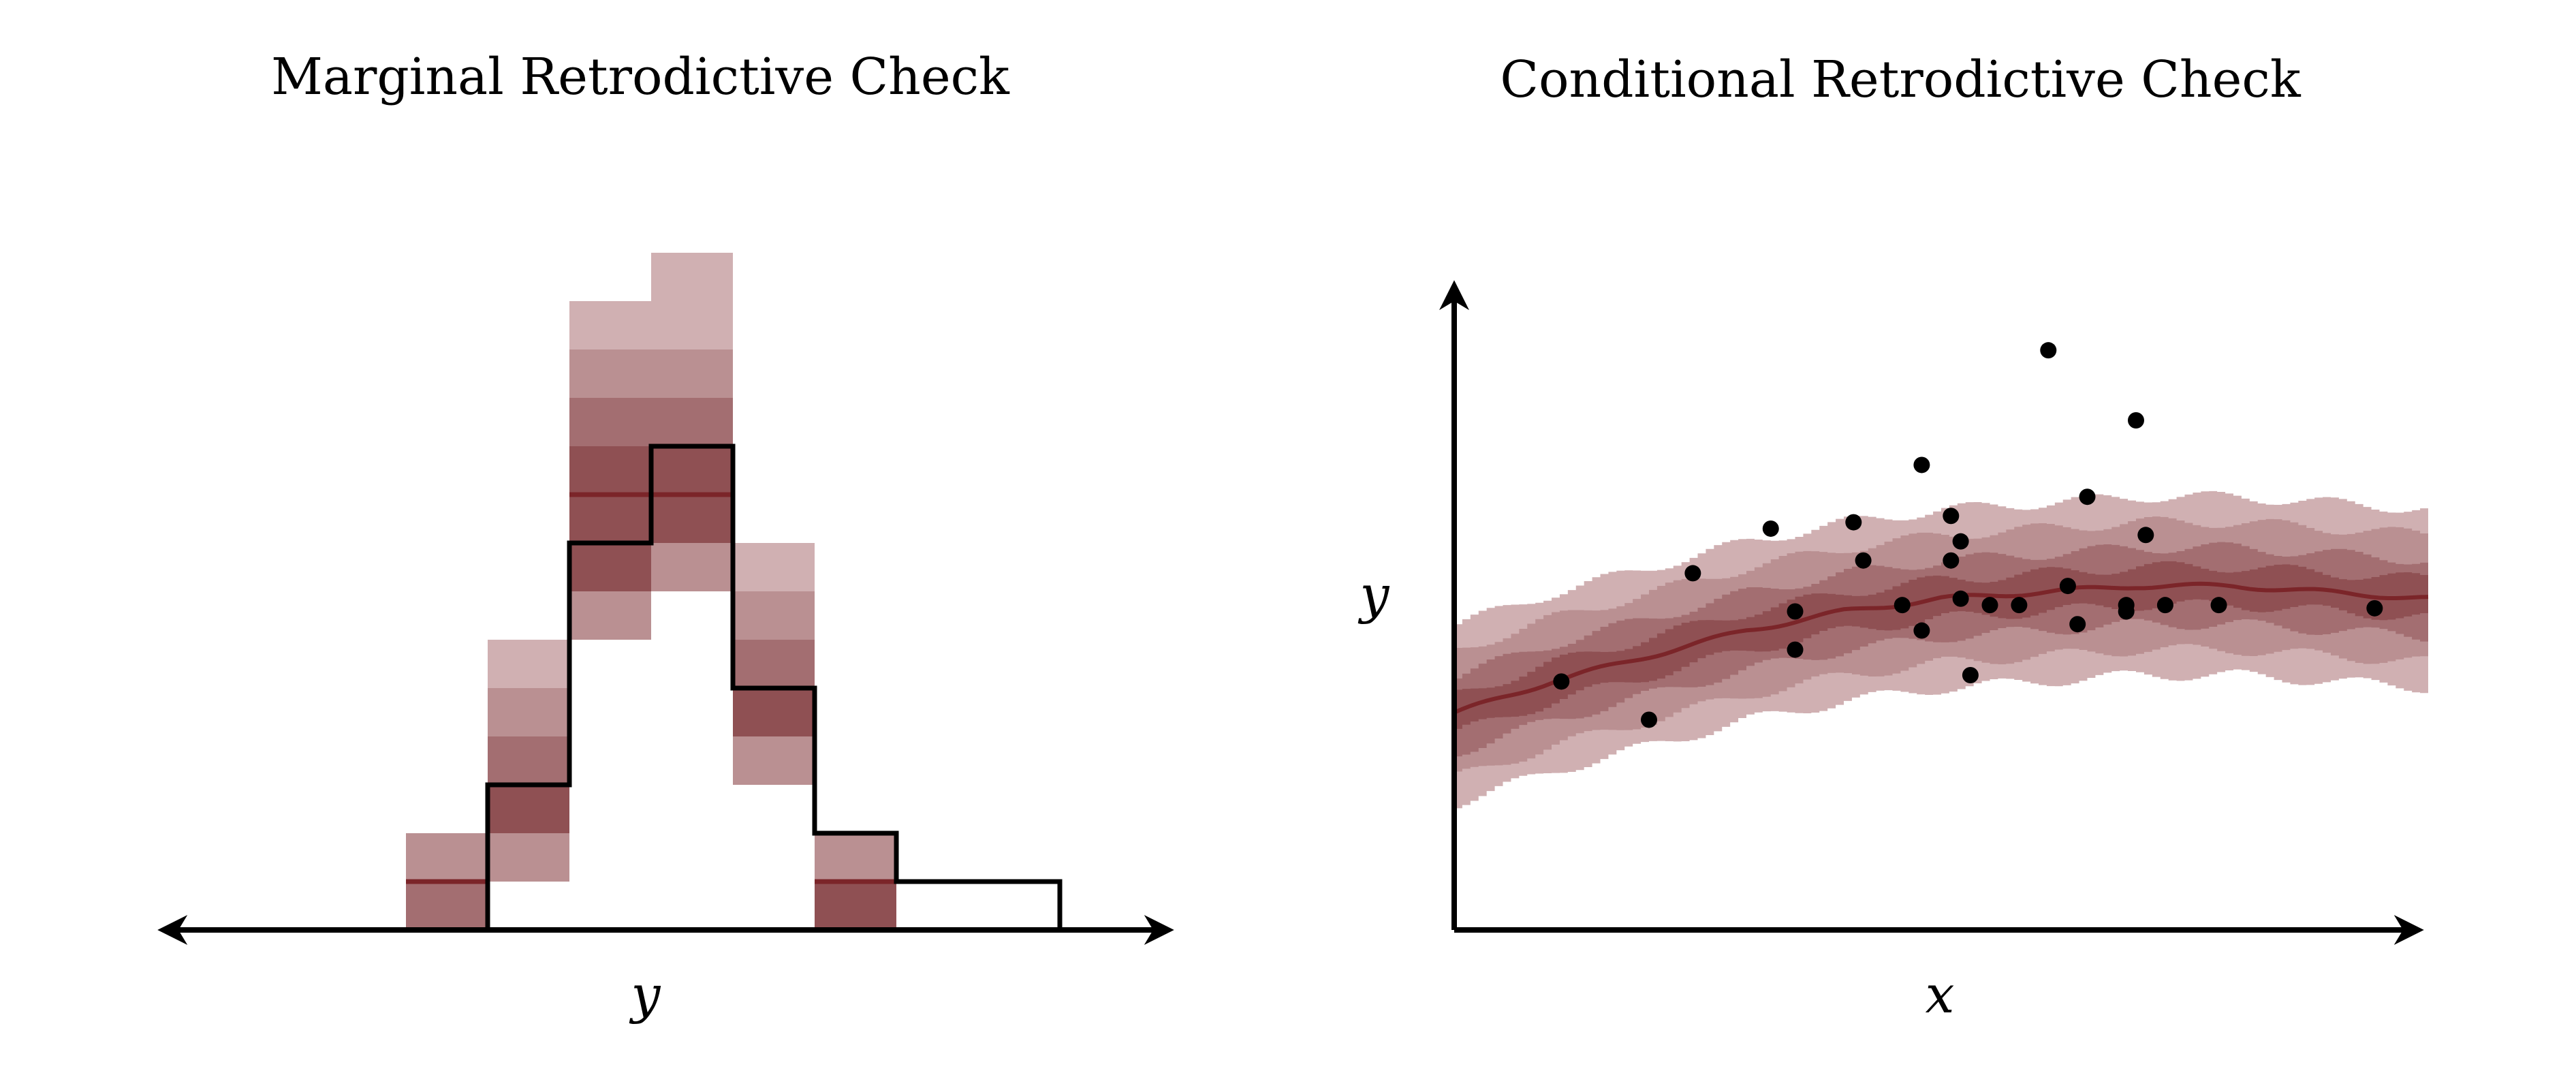  Describe the element at coordinates (1374, 594) in the screenshot. I see `right-y-axis-label: y` at that location.